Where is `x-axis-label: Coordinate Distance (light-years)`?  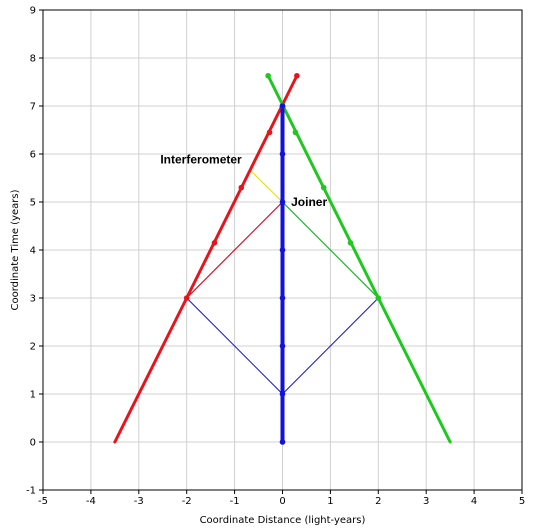 x-axis-label: Coordinate Distance (light-years) is located at coordinates (283, 520).